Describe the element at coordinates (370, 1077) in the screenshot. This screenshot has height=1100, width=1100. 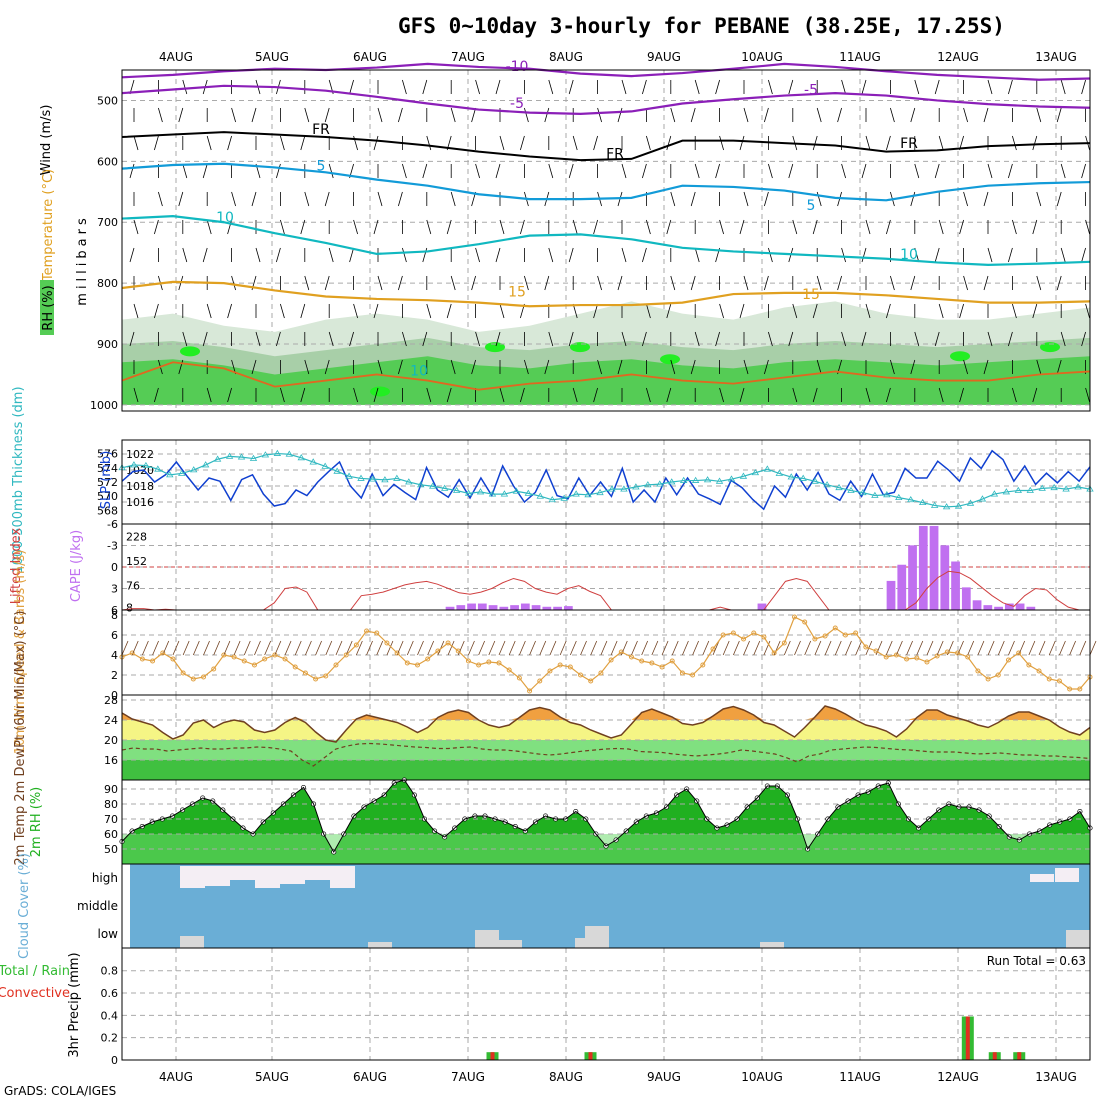
I see `bottom-day-label: 6AUG` at that location.